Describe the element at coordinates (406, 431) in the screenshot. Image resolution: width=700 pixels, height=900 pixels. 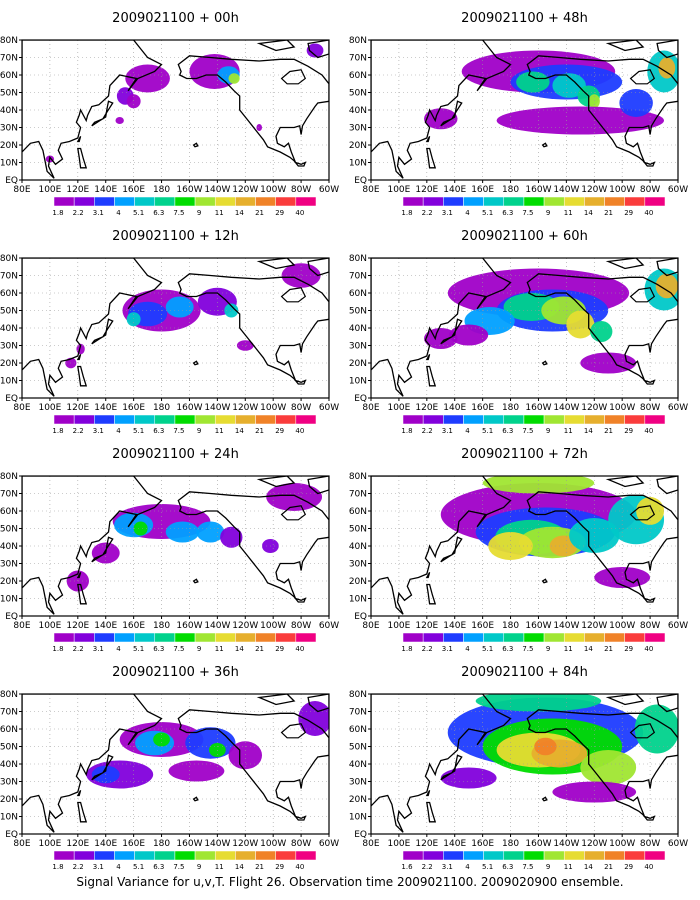
I see `colorbar-label: 1.8` at that location.